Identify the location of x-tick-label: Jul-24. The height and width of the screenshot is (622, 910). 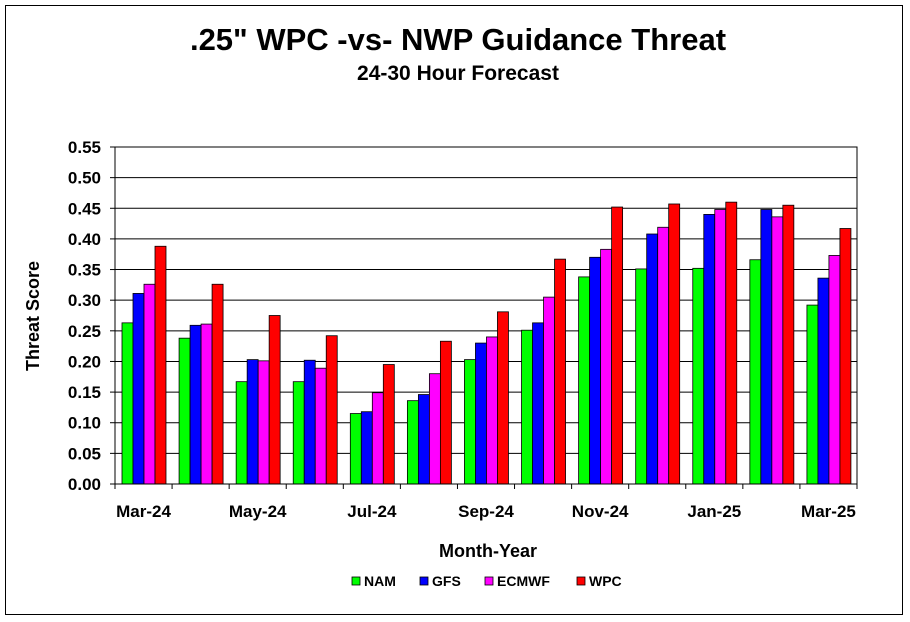
(372, 511).